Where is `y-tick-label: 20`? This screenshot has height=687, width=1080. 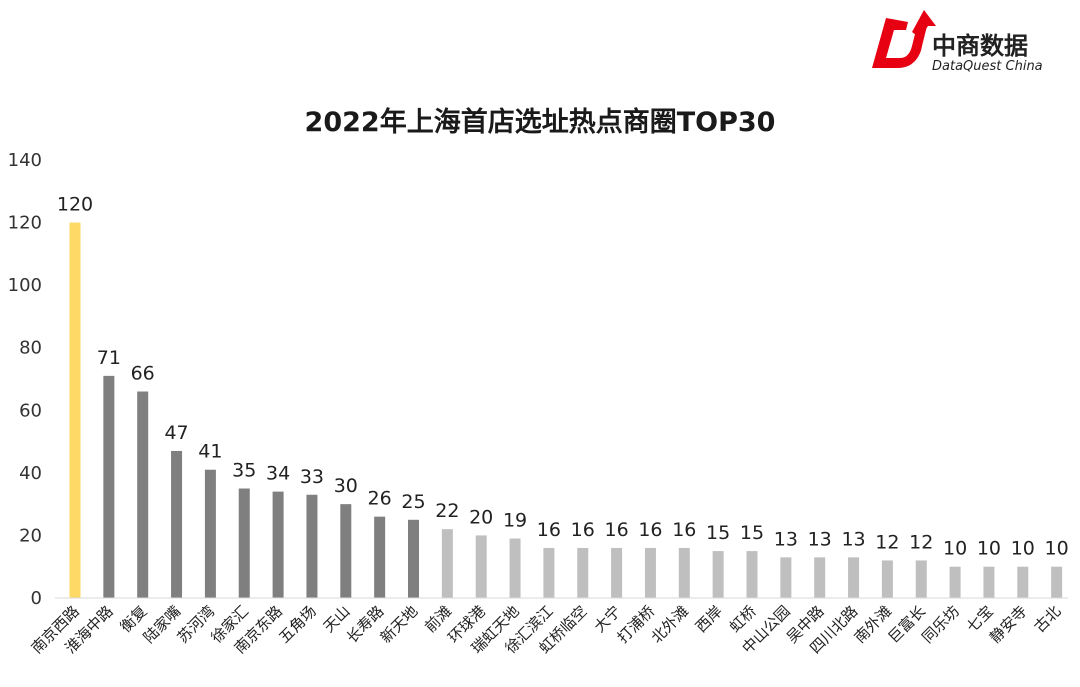 y-tick-label: 20 is located at coordinates (30, 535).